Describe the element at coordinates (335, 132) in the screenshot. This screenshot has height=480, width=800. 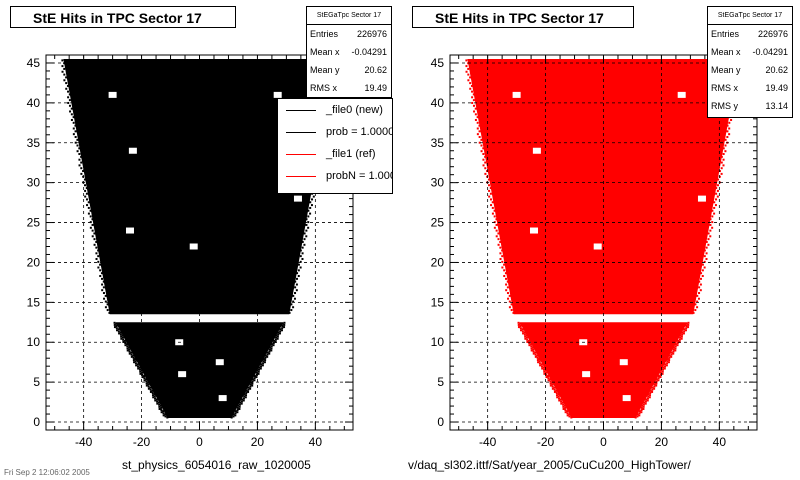
I see `legend-entry-prob: prob = 1.000000` at that location.